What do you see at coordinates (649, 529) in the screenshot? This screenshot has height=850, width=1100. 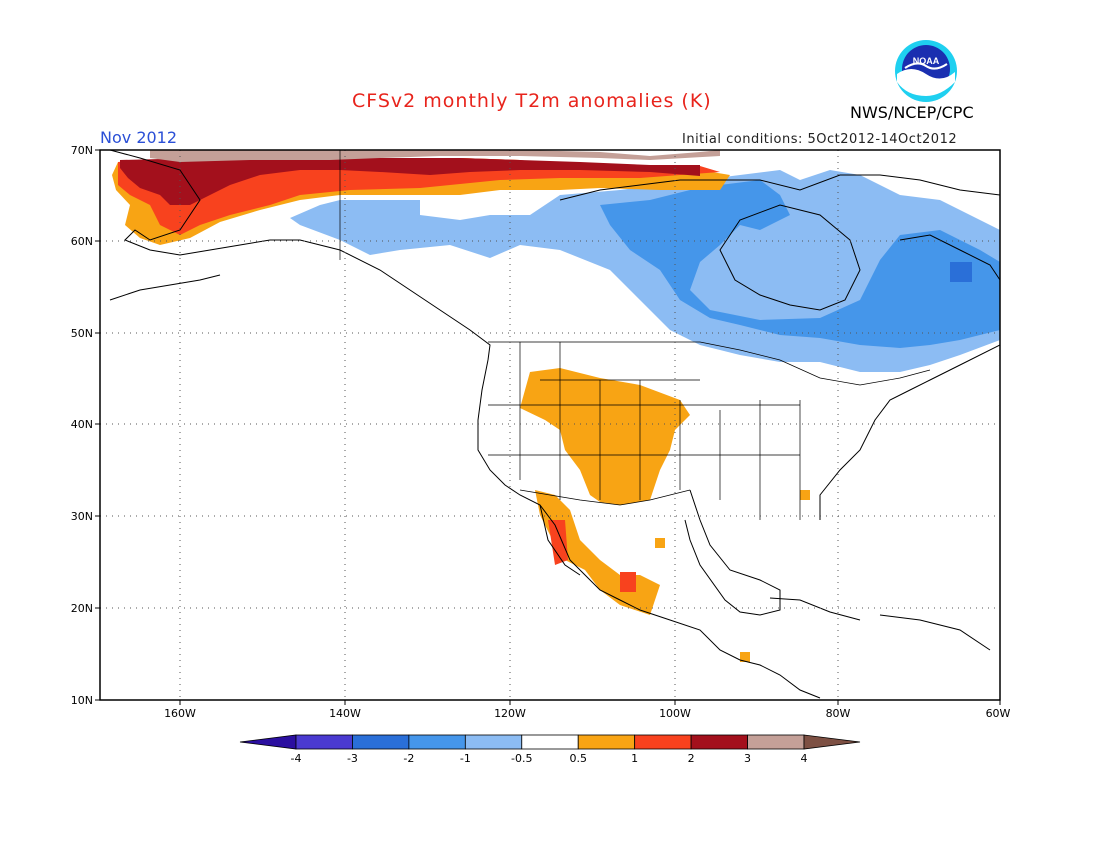 I see `coastline-west-us` at bounding box center [649, 529].